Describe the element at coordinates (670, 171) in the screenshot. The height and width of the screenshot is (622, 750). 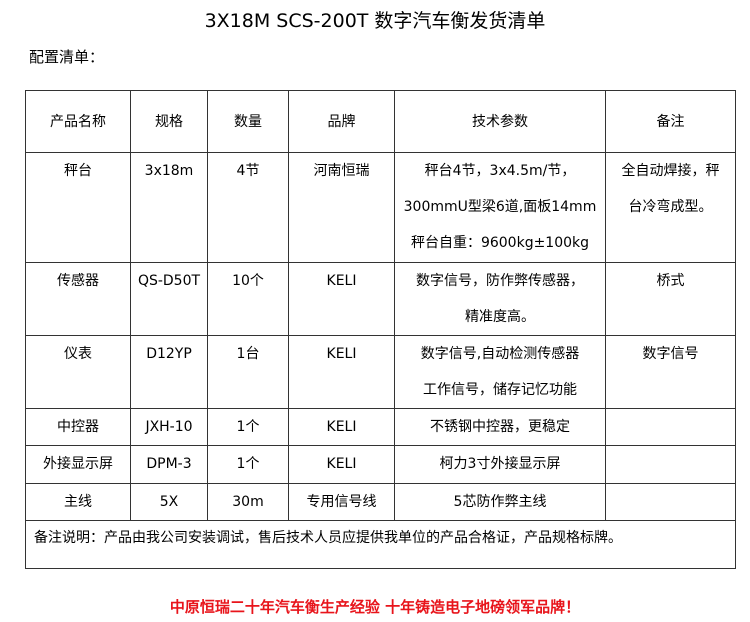
I see `note-line: 全自动焊接，秤` at that location.